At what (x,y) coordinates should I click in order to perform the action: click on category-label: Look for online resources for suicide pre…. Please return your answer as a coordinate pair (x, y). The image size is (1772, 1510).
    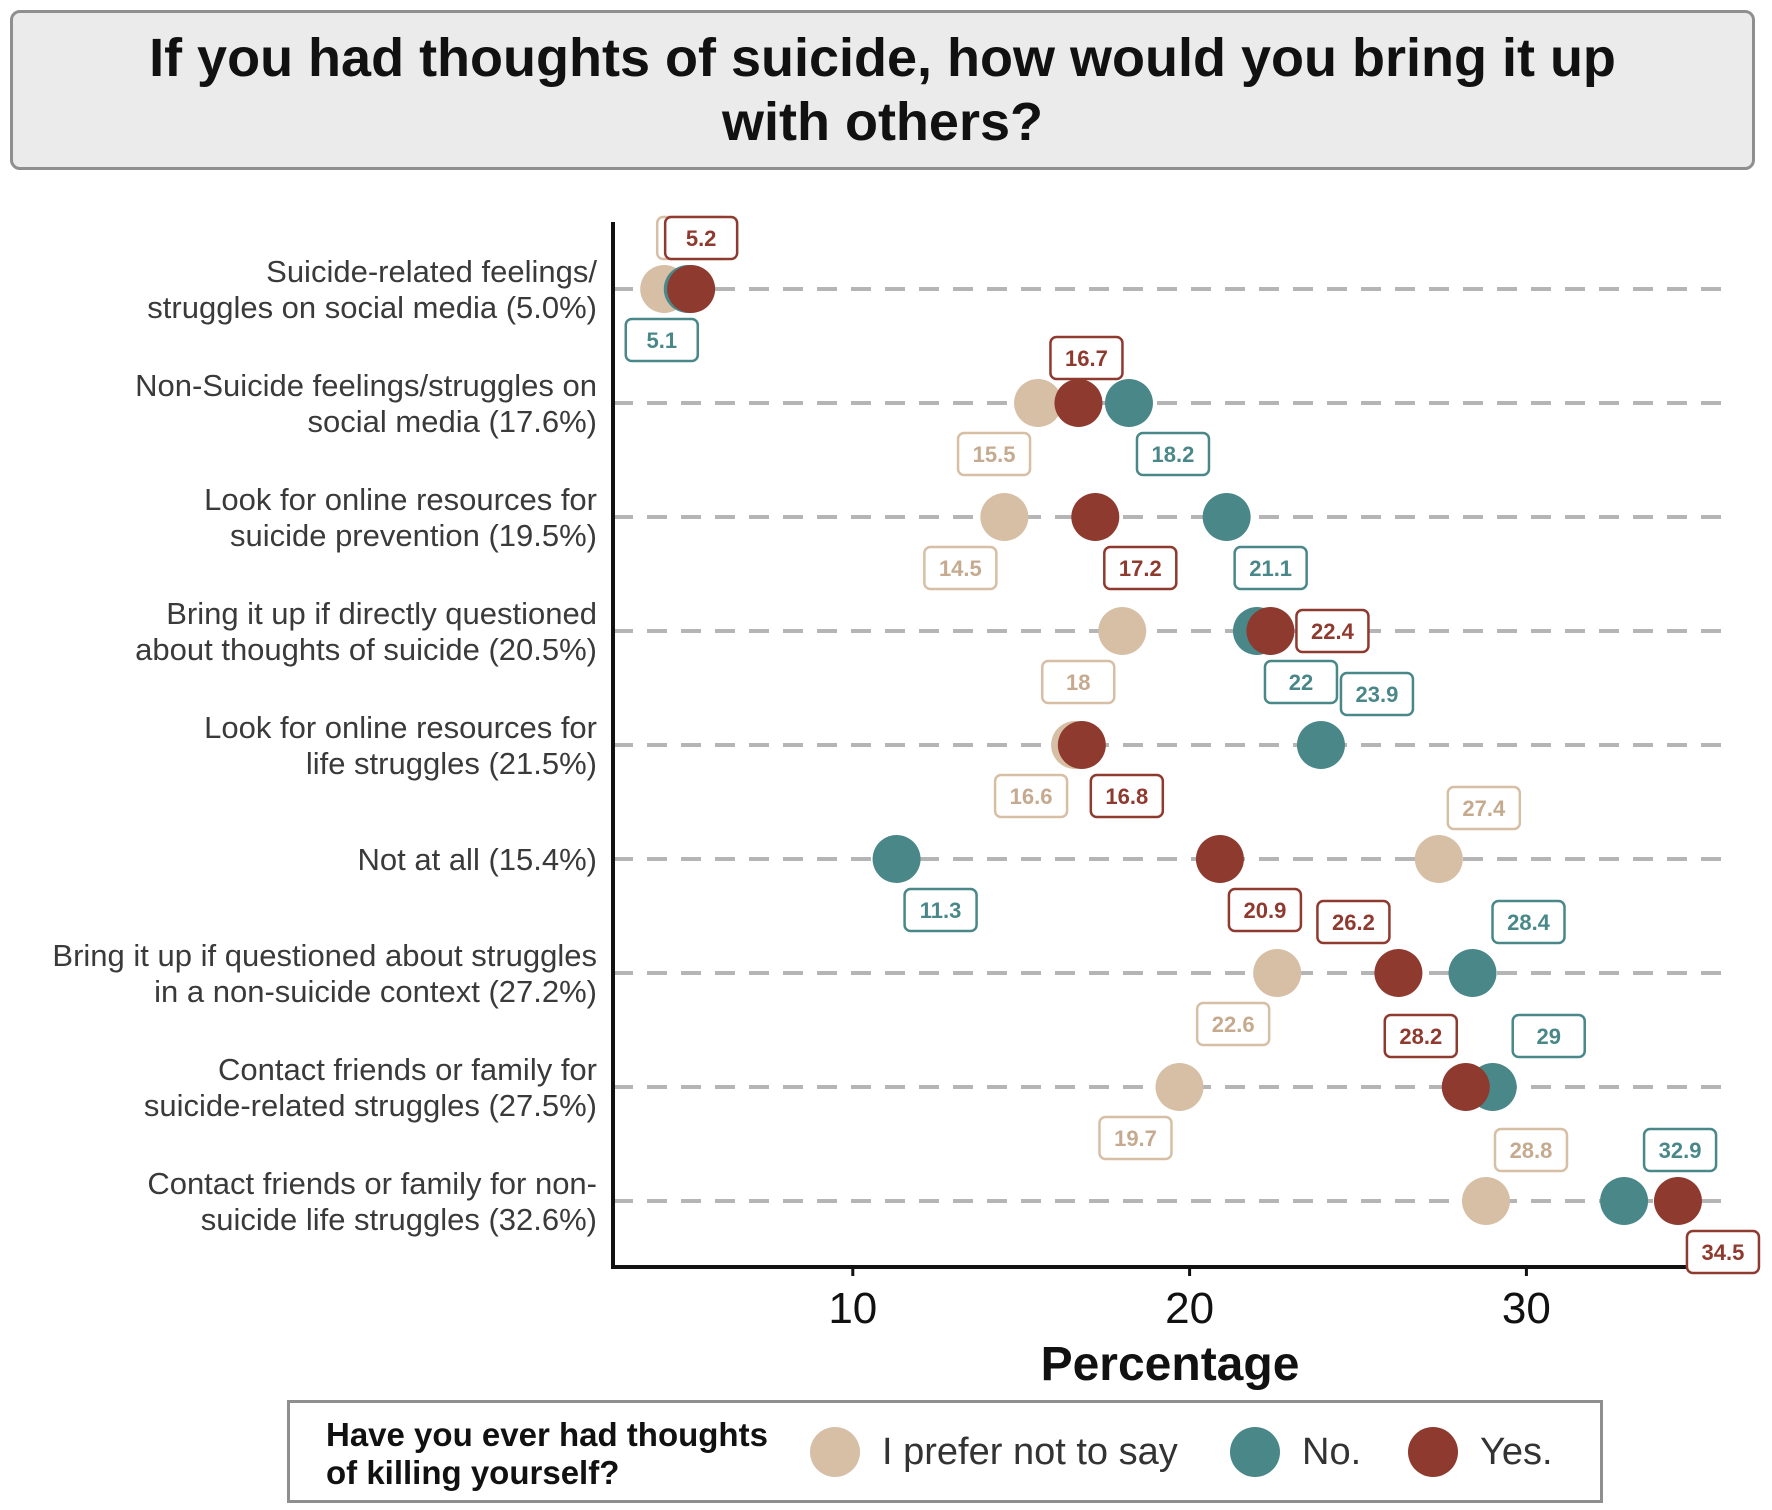
    Looking at the image, I should click on (400, 517).